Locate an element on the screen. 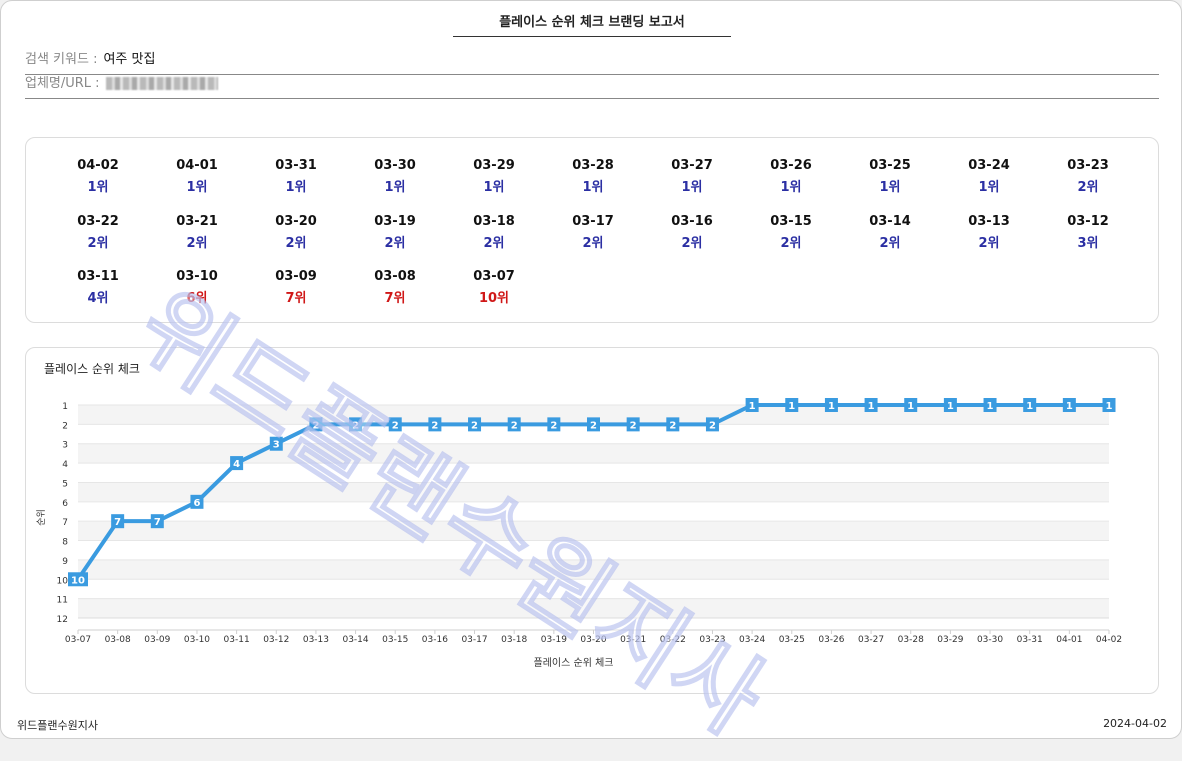 The height and width of the screenshot is (761, 1182). x-tick-label: 03-19 is located at coordinates (554, 640).